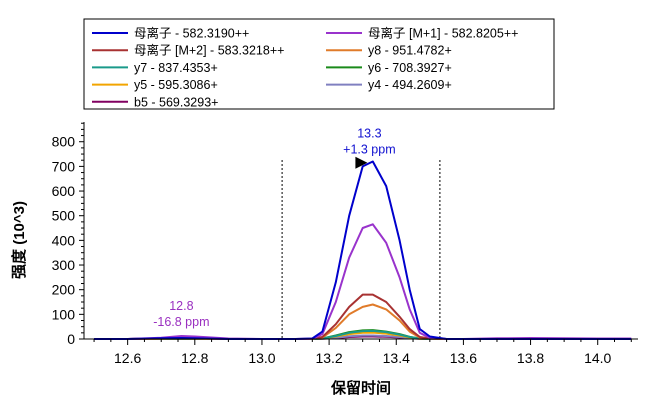  Describe the element at coordinates (443, 33) in the screenshot. I see `legend-entry: 母离子 [M+1] - 582.8205++` at that location.